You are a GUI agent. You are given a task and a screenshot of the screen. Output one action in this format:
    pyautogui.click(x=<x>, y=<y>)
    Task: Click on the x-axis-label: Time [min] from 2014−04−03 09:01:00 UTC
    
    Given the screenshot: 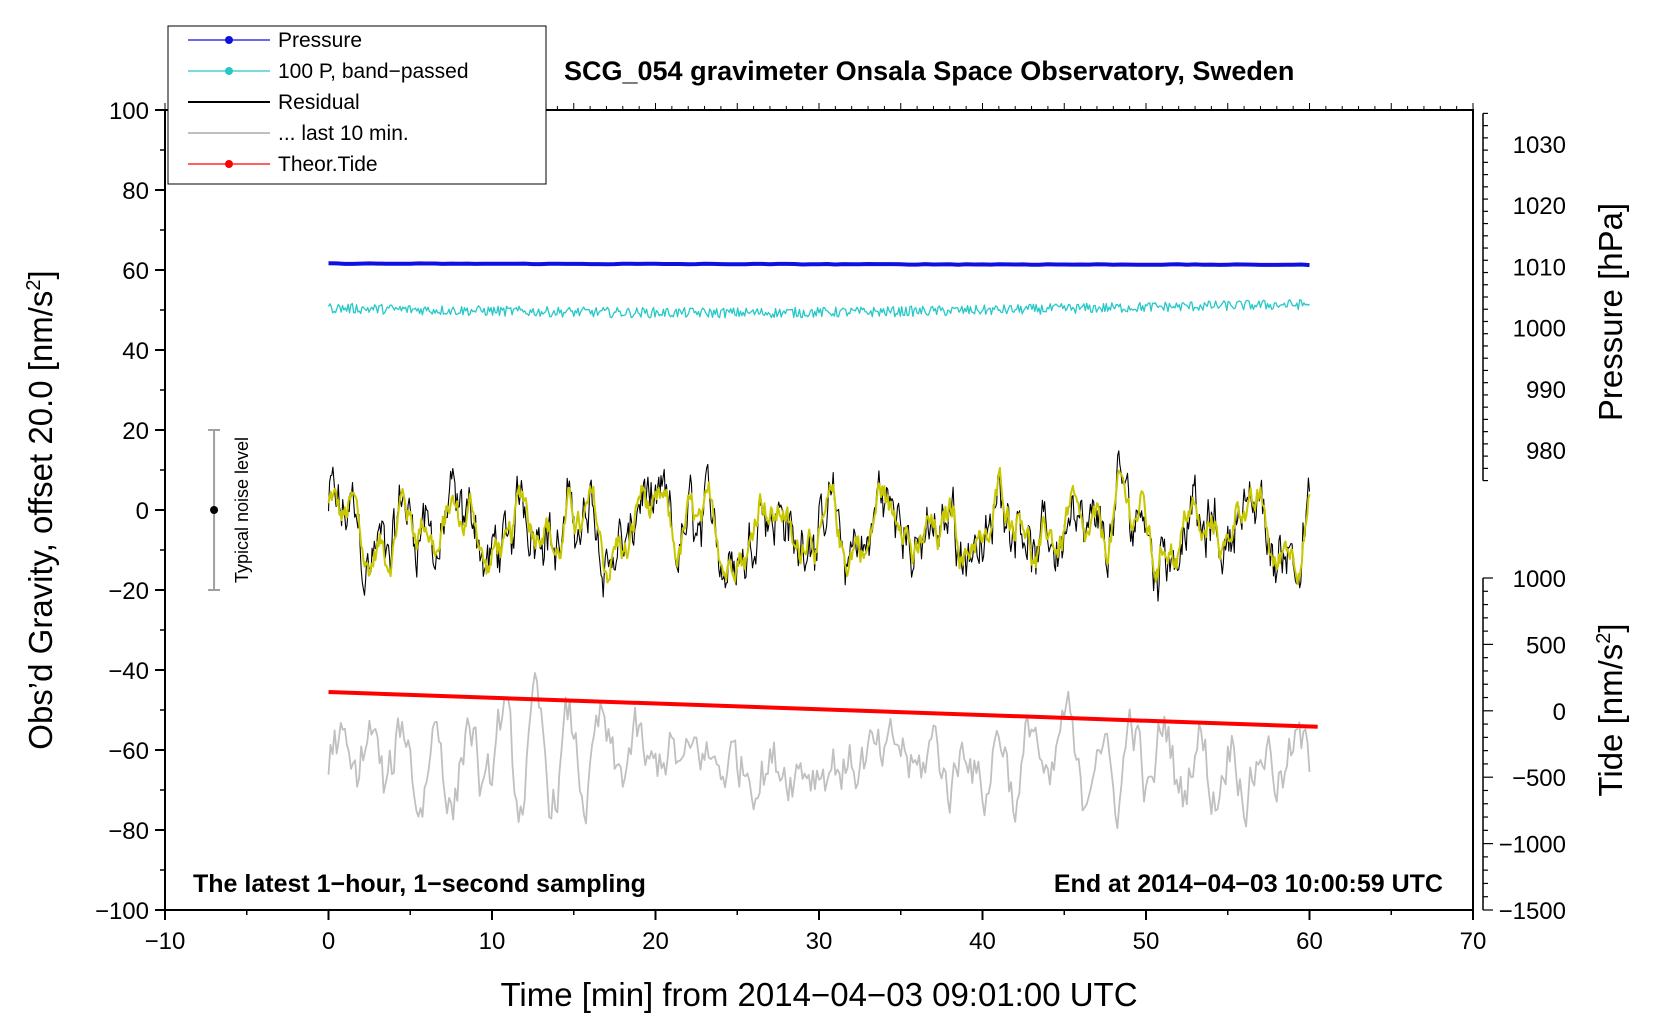 What is the action you would take?
    pyautogui.click(x=818, y=994)
    